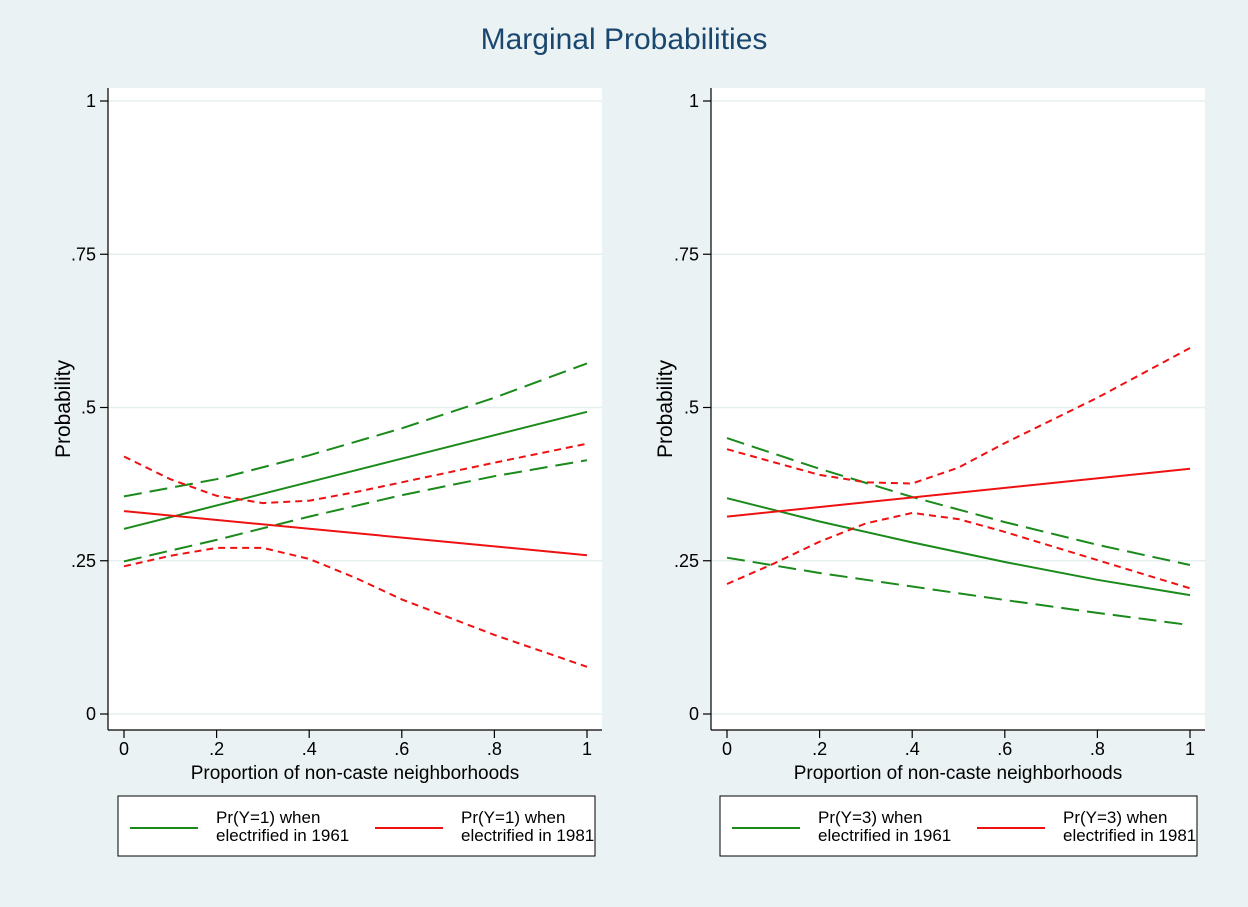 The image size is (1248, 907). What do you see at coordinates (624, 39) in the screenshot?
I see `figure-title: Marginal Probabilities` at bounding box center [624, 39].